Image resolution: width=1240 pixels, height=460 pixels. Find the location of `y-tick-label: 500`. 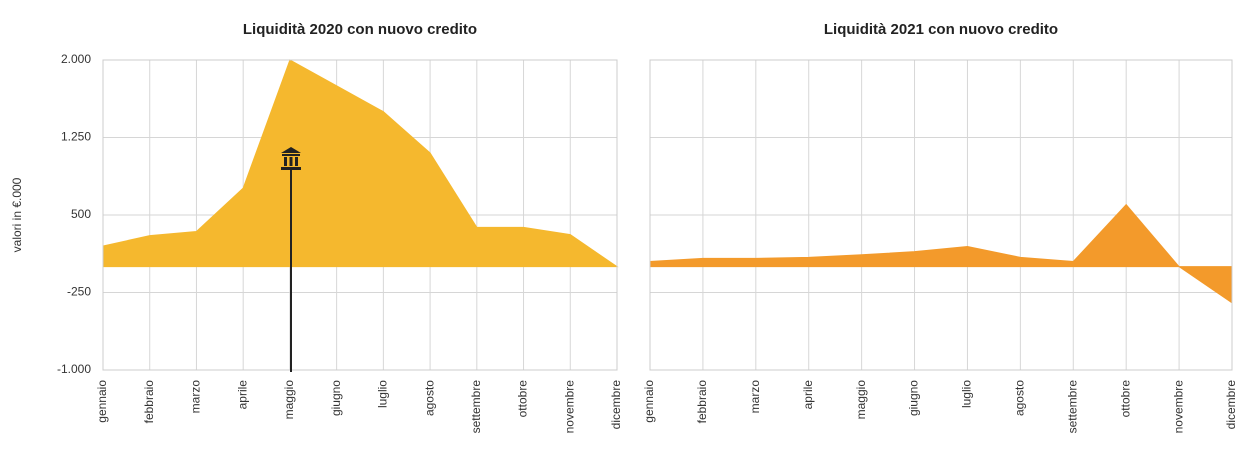

y-tick-label: 500 is located at coordinates (81, 214).